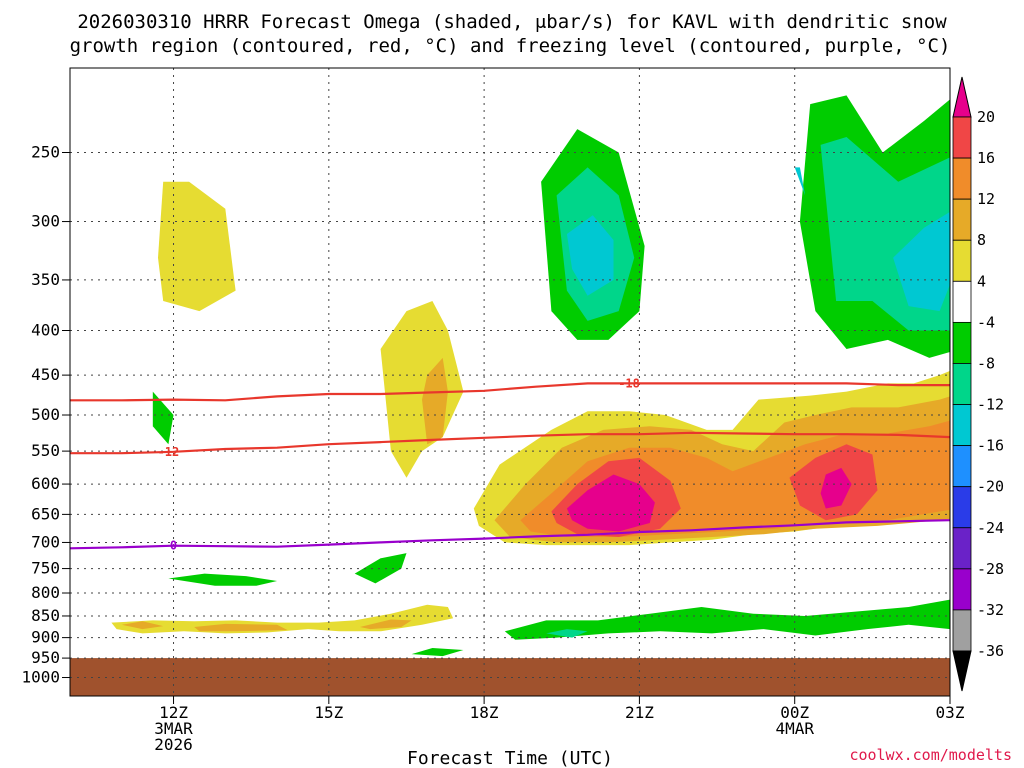 This screenshot has height=768, width=1024. What do you see at coordinates (45, 637) in the screenshot?
I see `y-tick-label-900: 900` at bounding box center [45, 637].